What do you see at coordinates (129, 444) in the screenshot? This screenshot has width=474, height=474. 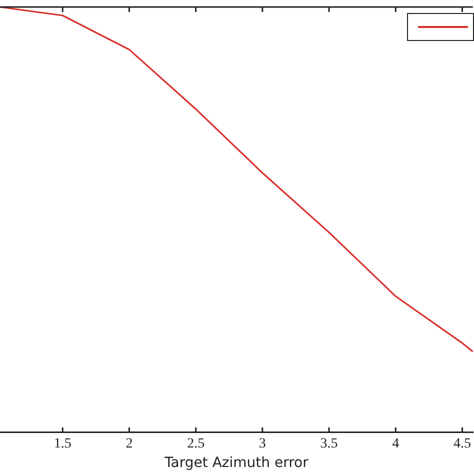 I see `x-tick-label: 2` at bounding box center [129, 444].